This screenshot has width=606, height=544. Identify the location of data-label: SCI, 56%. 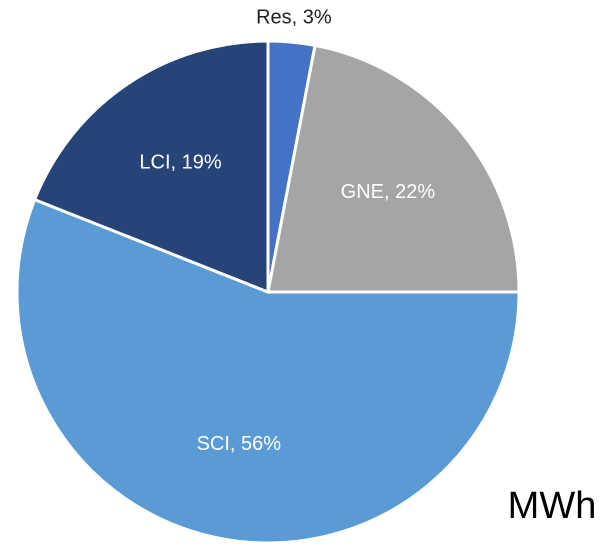
(239, 444).